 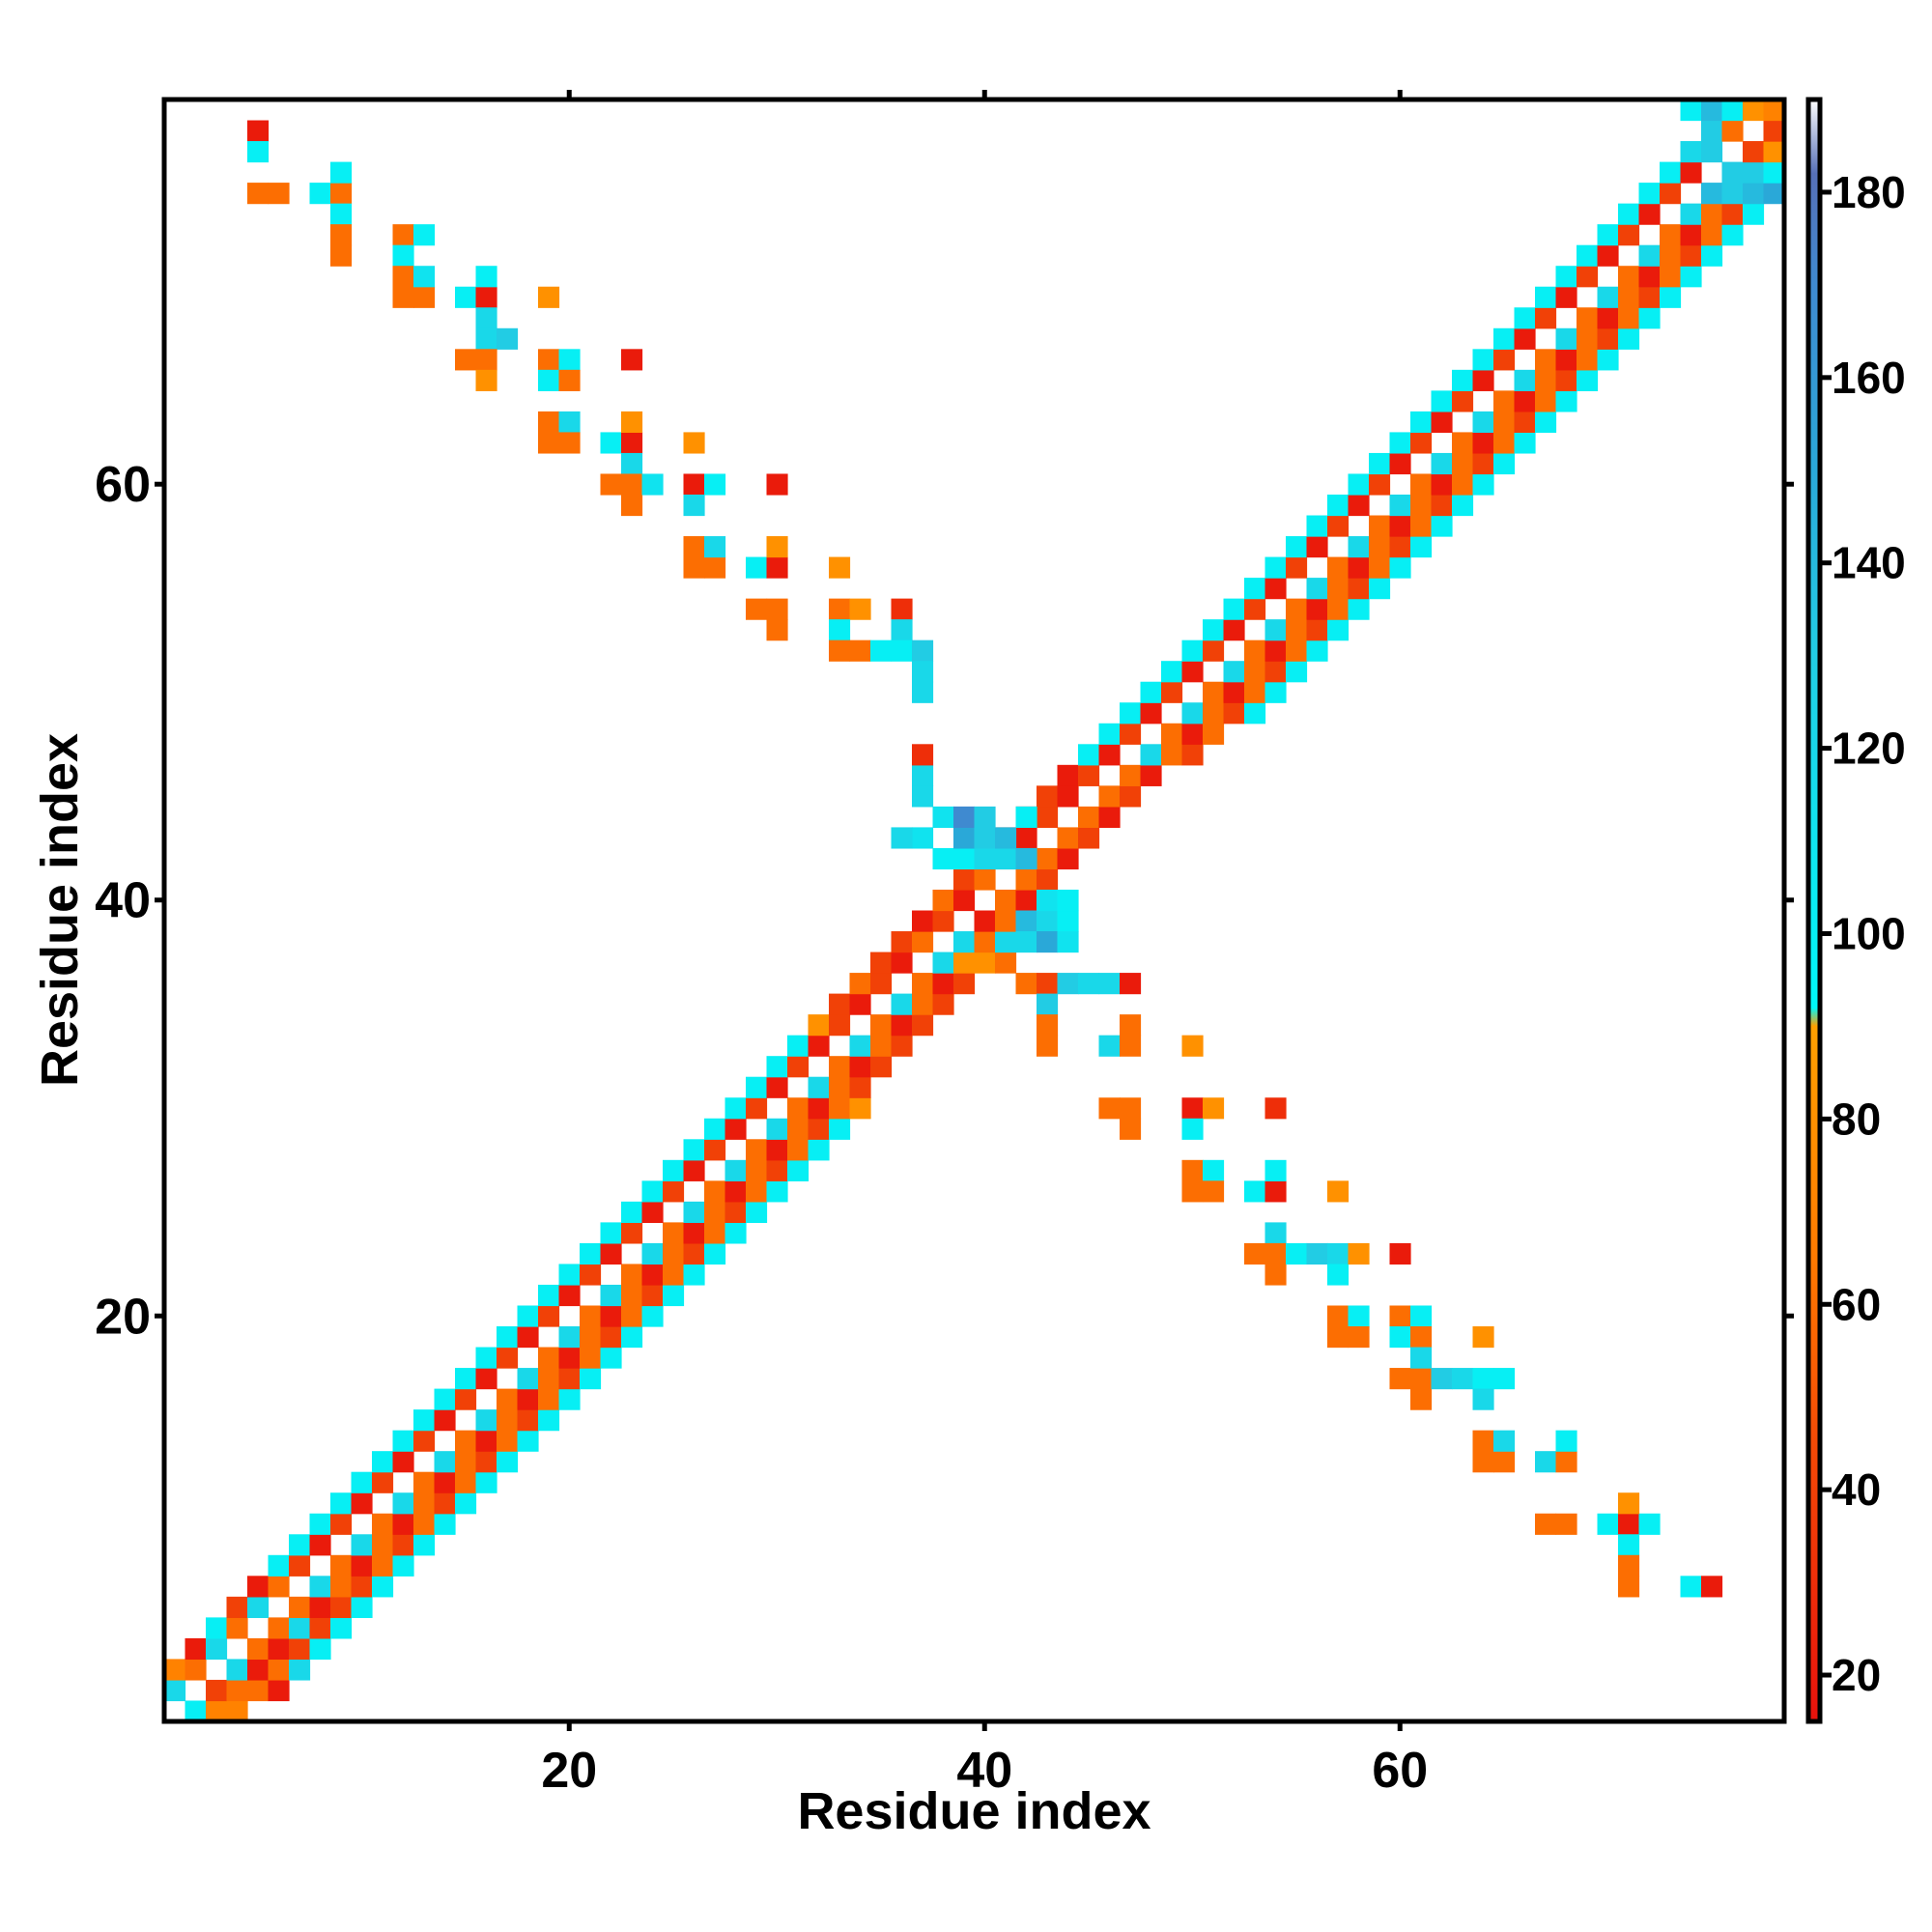 What do you see at coordinates (1856, 1675) in the screenshot?
I see `colorbar-tick-label: 20` at bounding box center [1856, 1675].